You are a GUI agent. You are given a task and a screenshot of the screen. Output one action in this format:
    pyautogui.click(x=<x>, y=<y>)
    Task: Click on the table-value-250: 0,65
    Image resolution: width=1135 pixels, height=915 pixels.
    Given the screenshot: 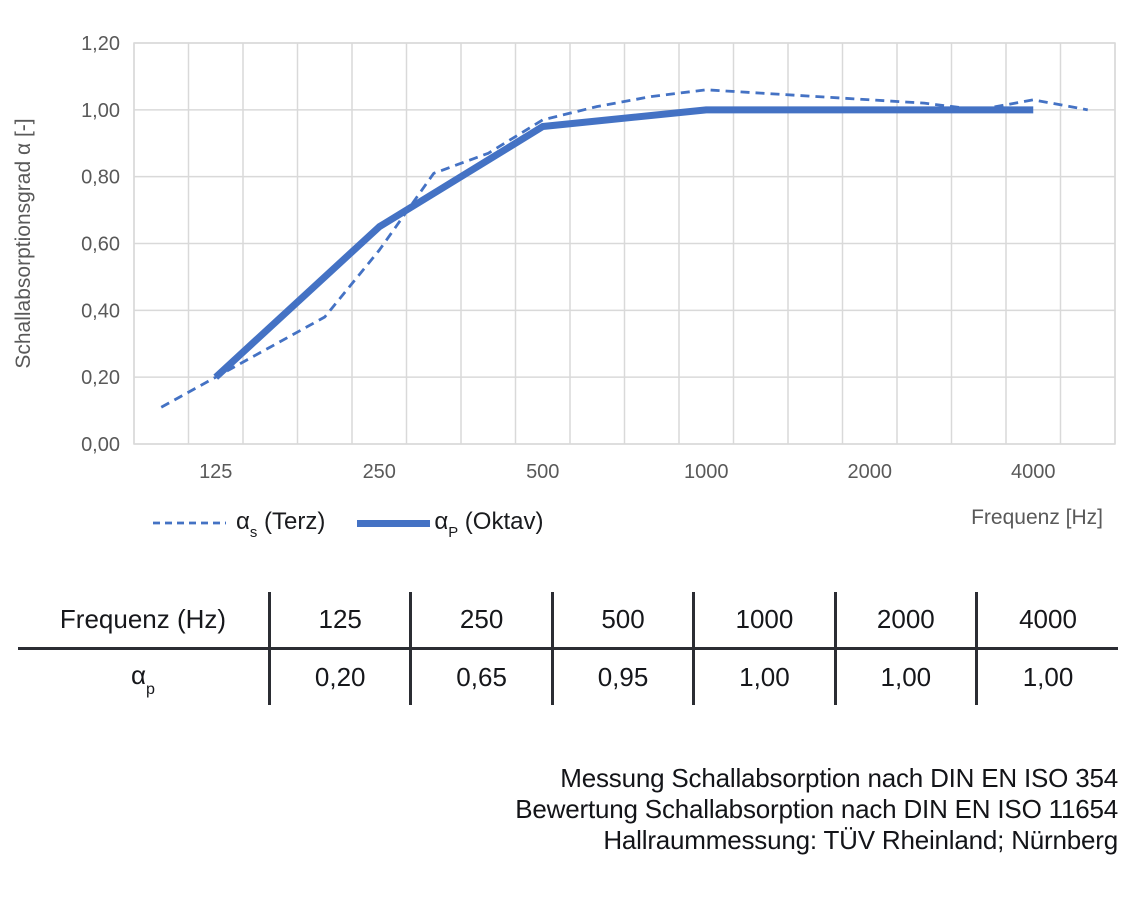 What is the action you would take?
    pyautogui.click(x=482, y=676)
    